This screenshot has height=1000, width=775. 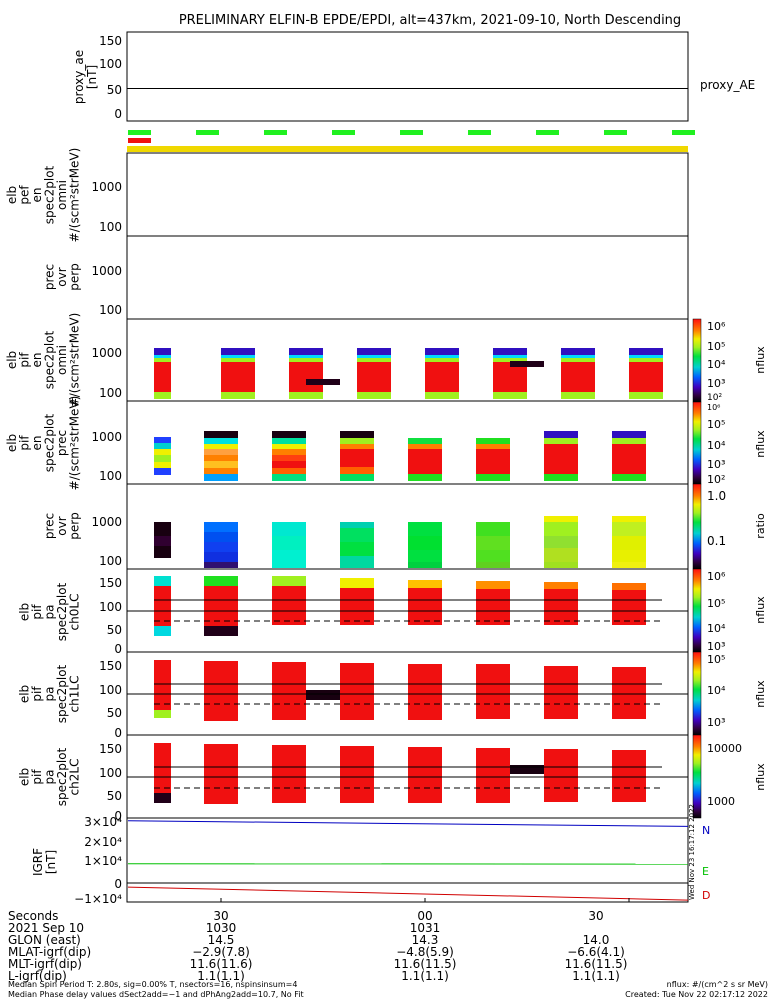 I want to click on footer-row-value: 1031, so click(x=425, y=928).